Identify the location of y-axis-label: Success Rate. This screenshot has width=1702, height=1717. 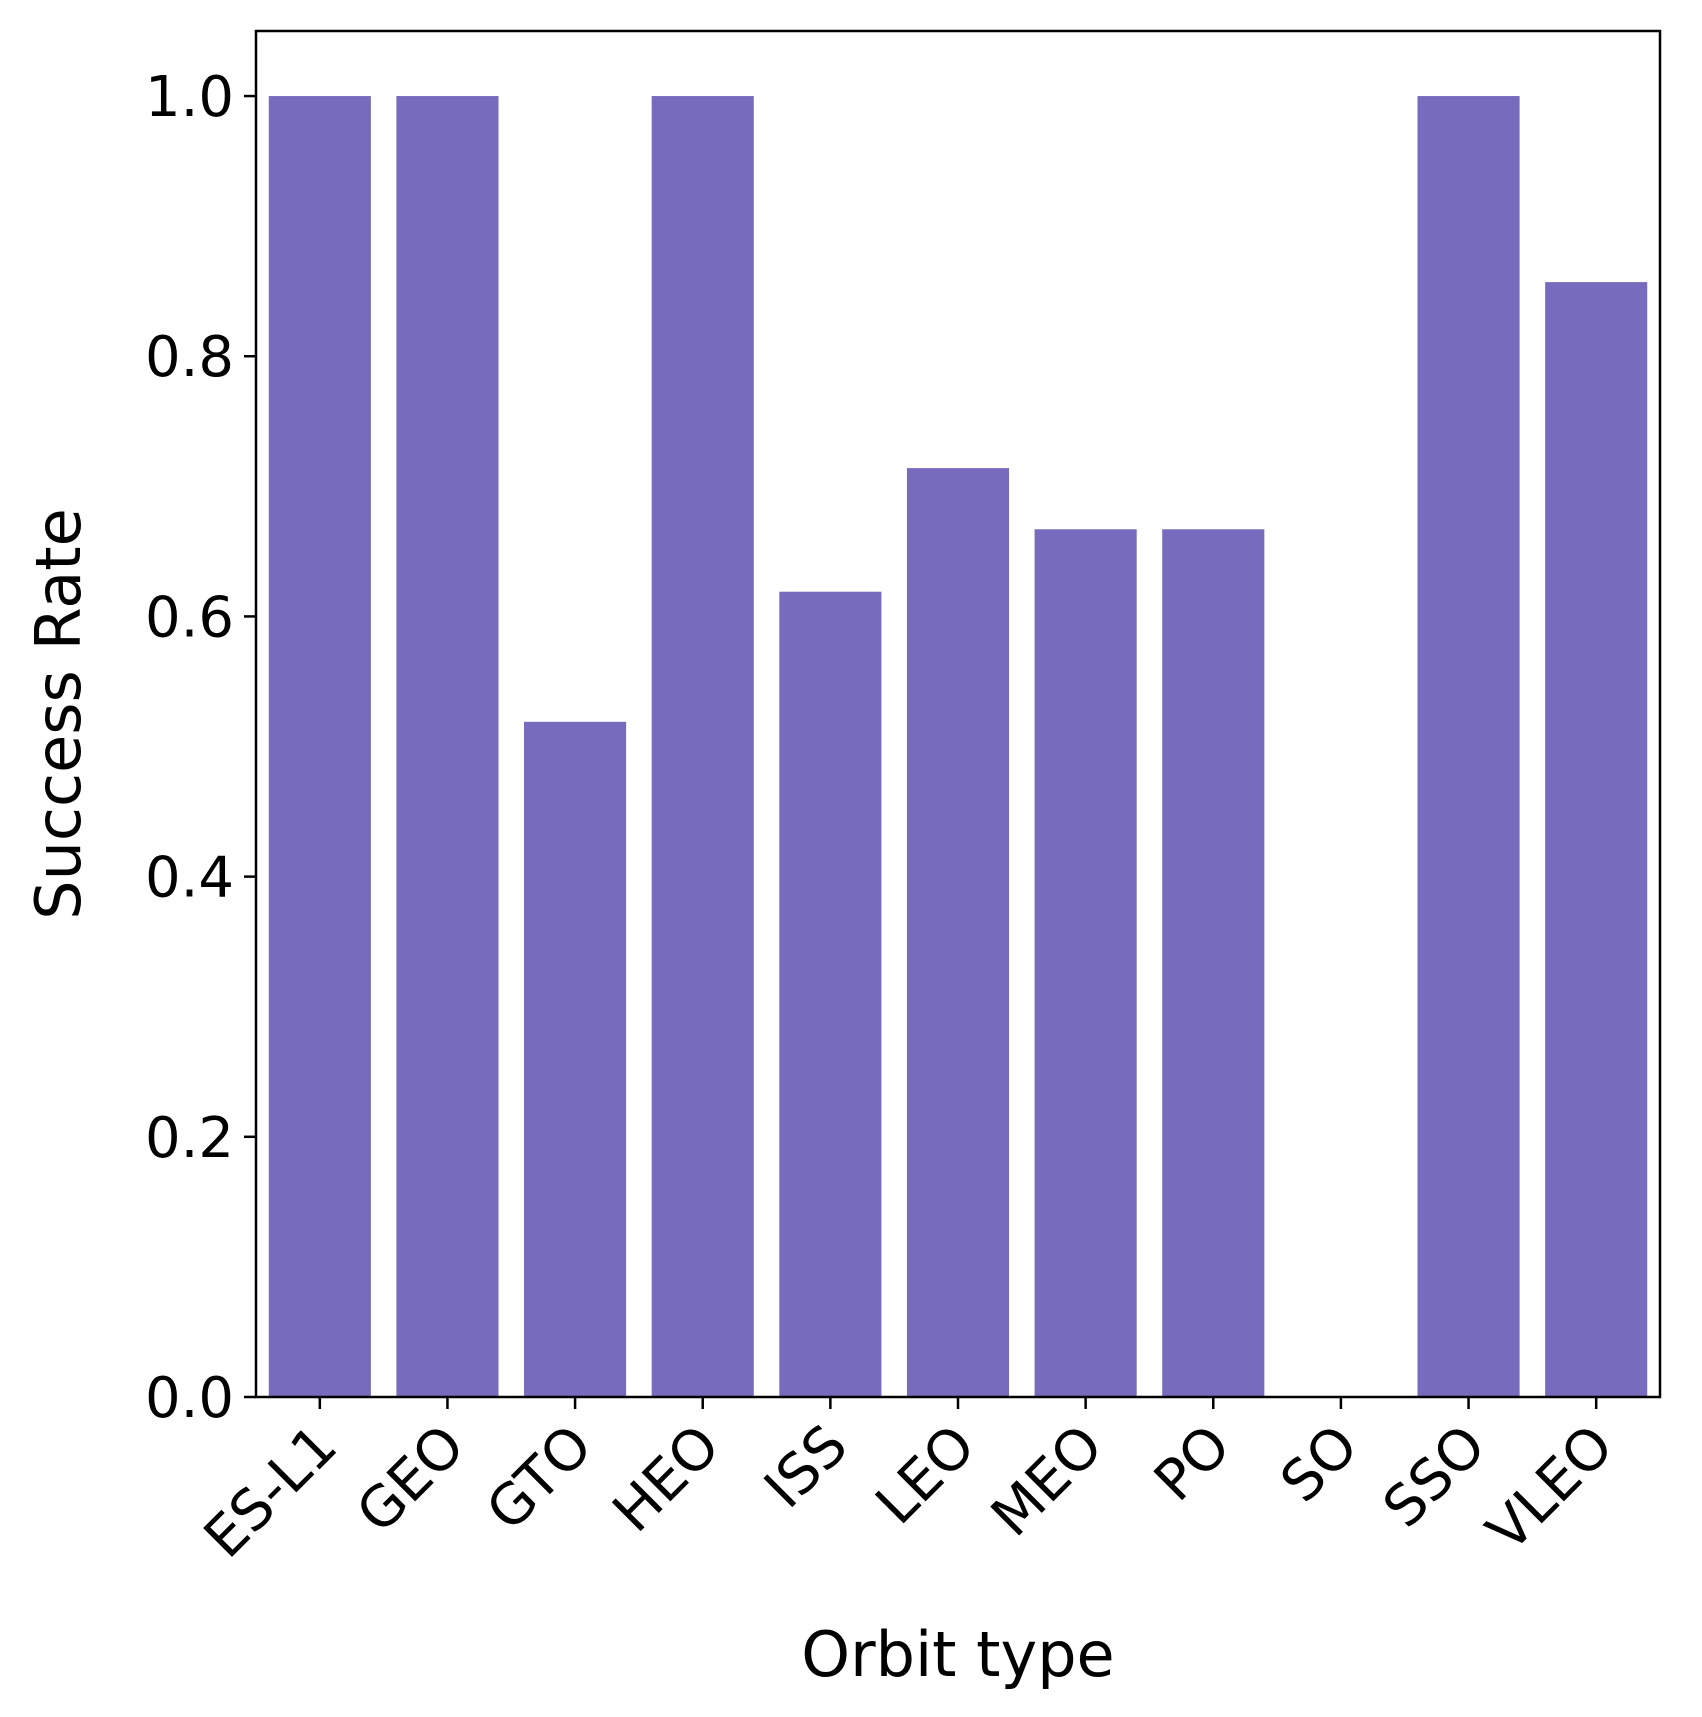
(58, 713).